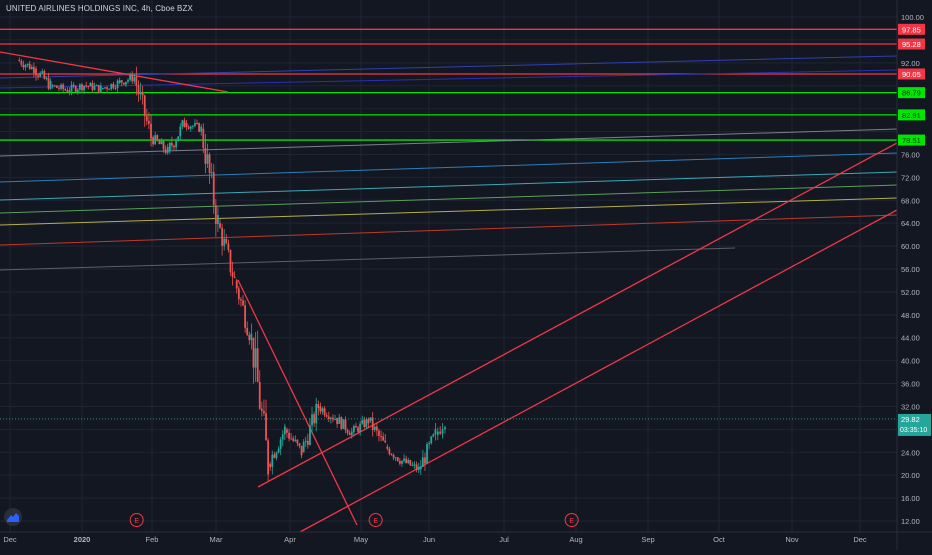 Image resolution: width=932 pixels, height=555 pixels. I want to click on trend-line, so click(297, 402).